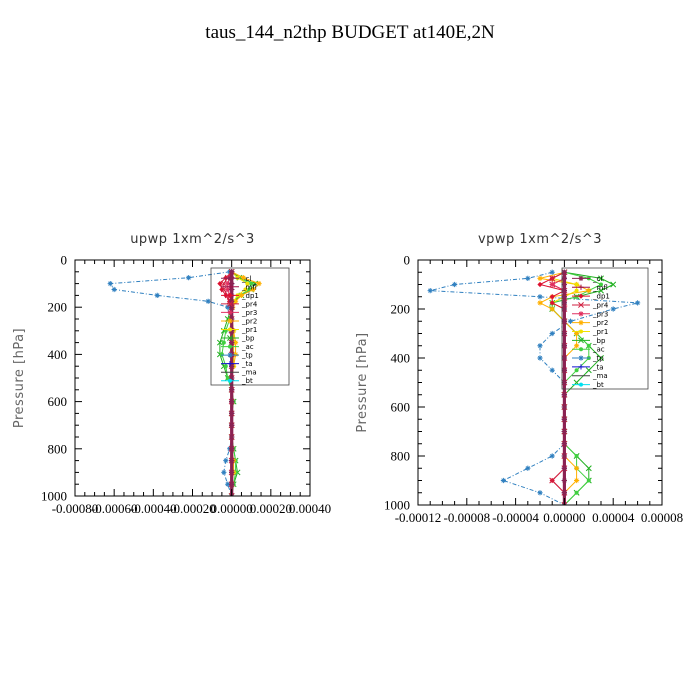 The width and height of the screenshot is (700, 700). I want to click on legend-label: _cl, so click(597, 279).